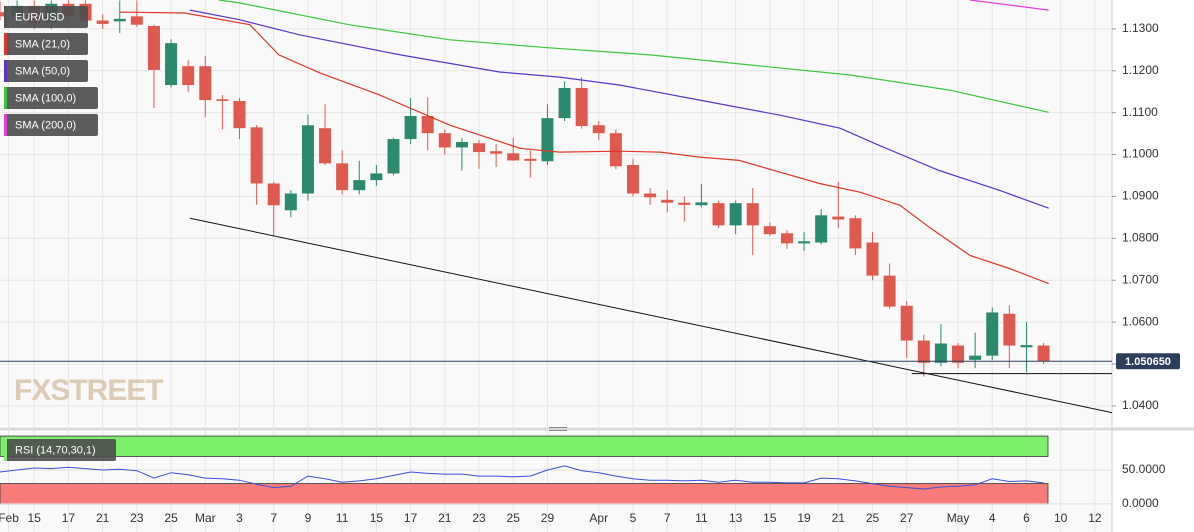  I want to click on rsi-tick-label: 50.0000, so click(1144, 469).